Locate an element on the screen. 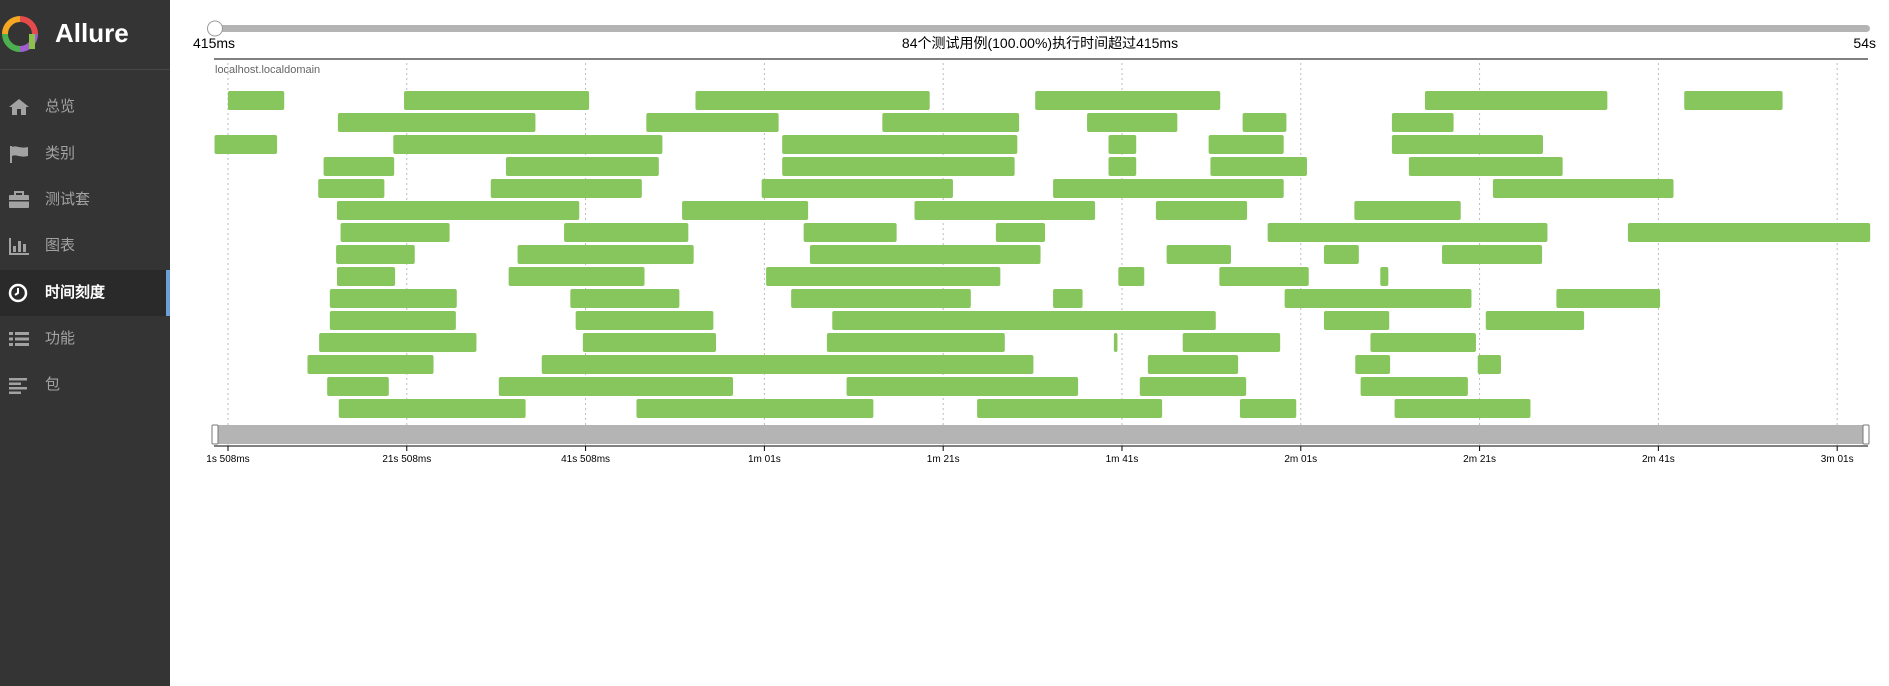 This screenshot has height=686, width=1889. bar-chart-icon is located at coordinates (19, 246).